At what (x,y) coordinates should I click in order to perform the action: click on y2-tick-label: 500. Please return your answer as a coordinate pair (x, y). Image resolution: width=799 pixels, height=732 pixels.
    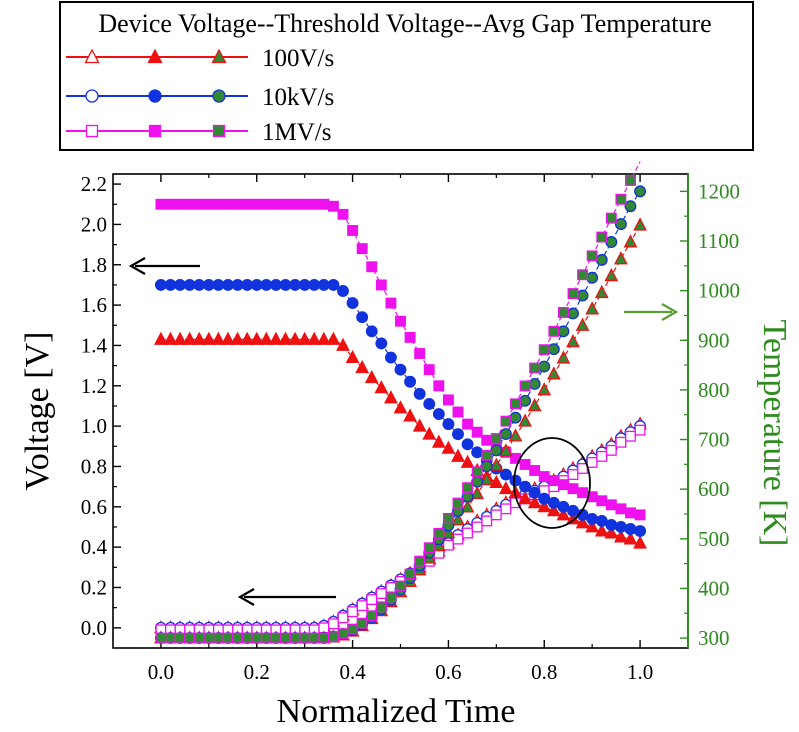
    Looking at the image, I should click on (714, 539).